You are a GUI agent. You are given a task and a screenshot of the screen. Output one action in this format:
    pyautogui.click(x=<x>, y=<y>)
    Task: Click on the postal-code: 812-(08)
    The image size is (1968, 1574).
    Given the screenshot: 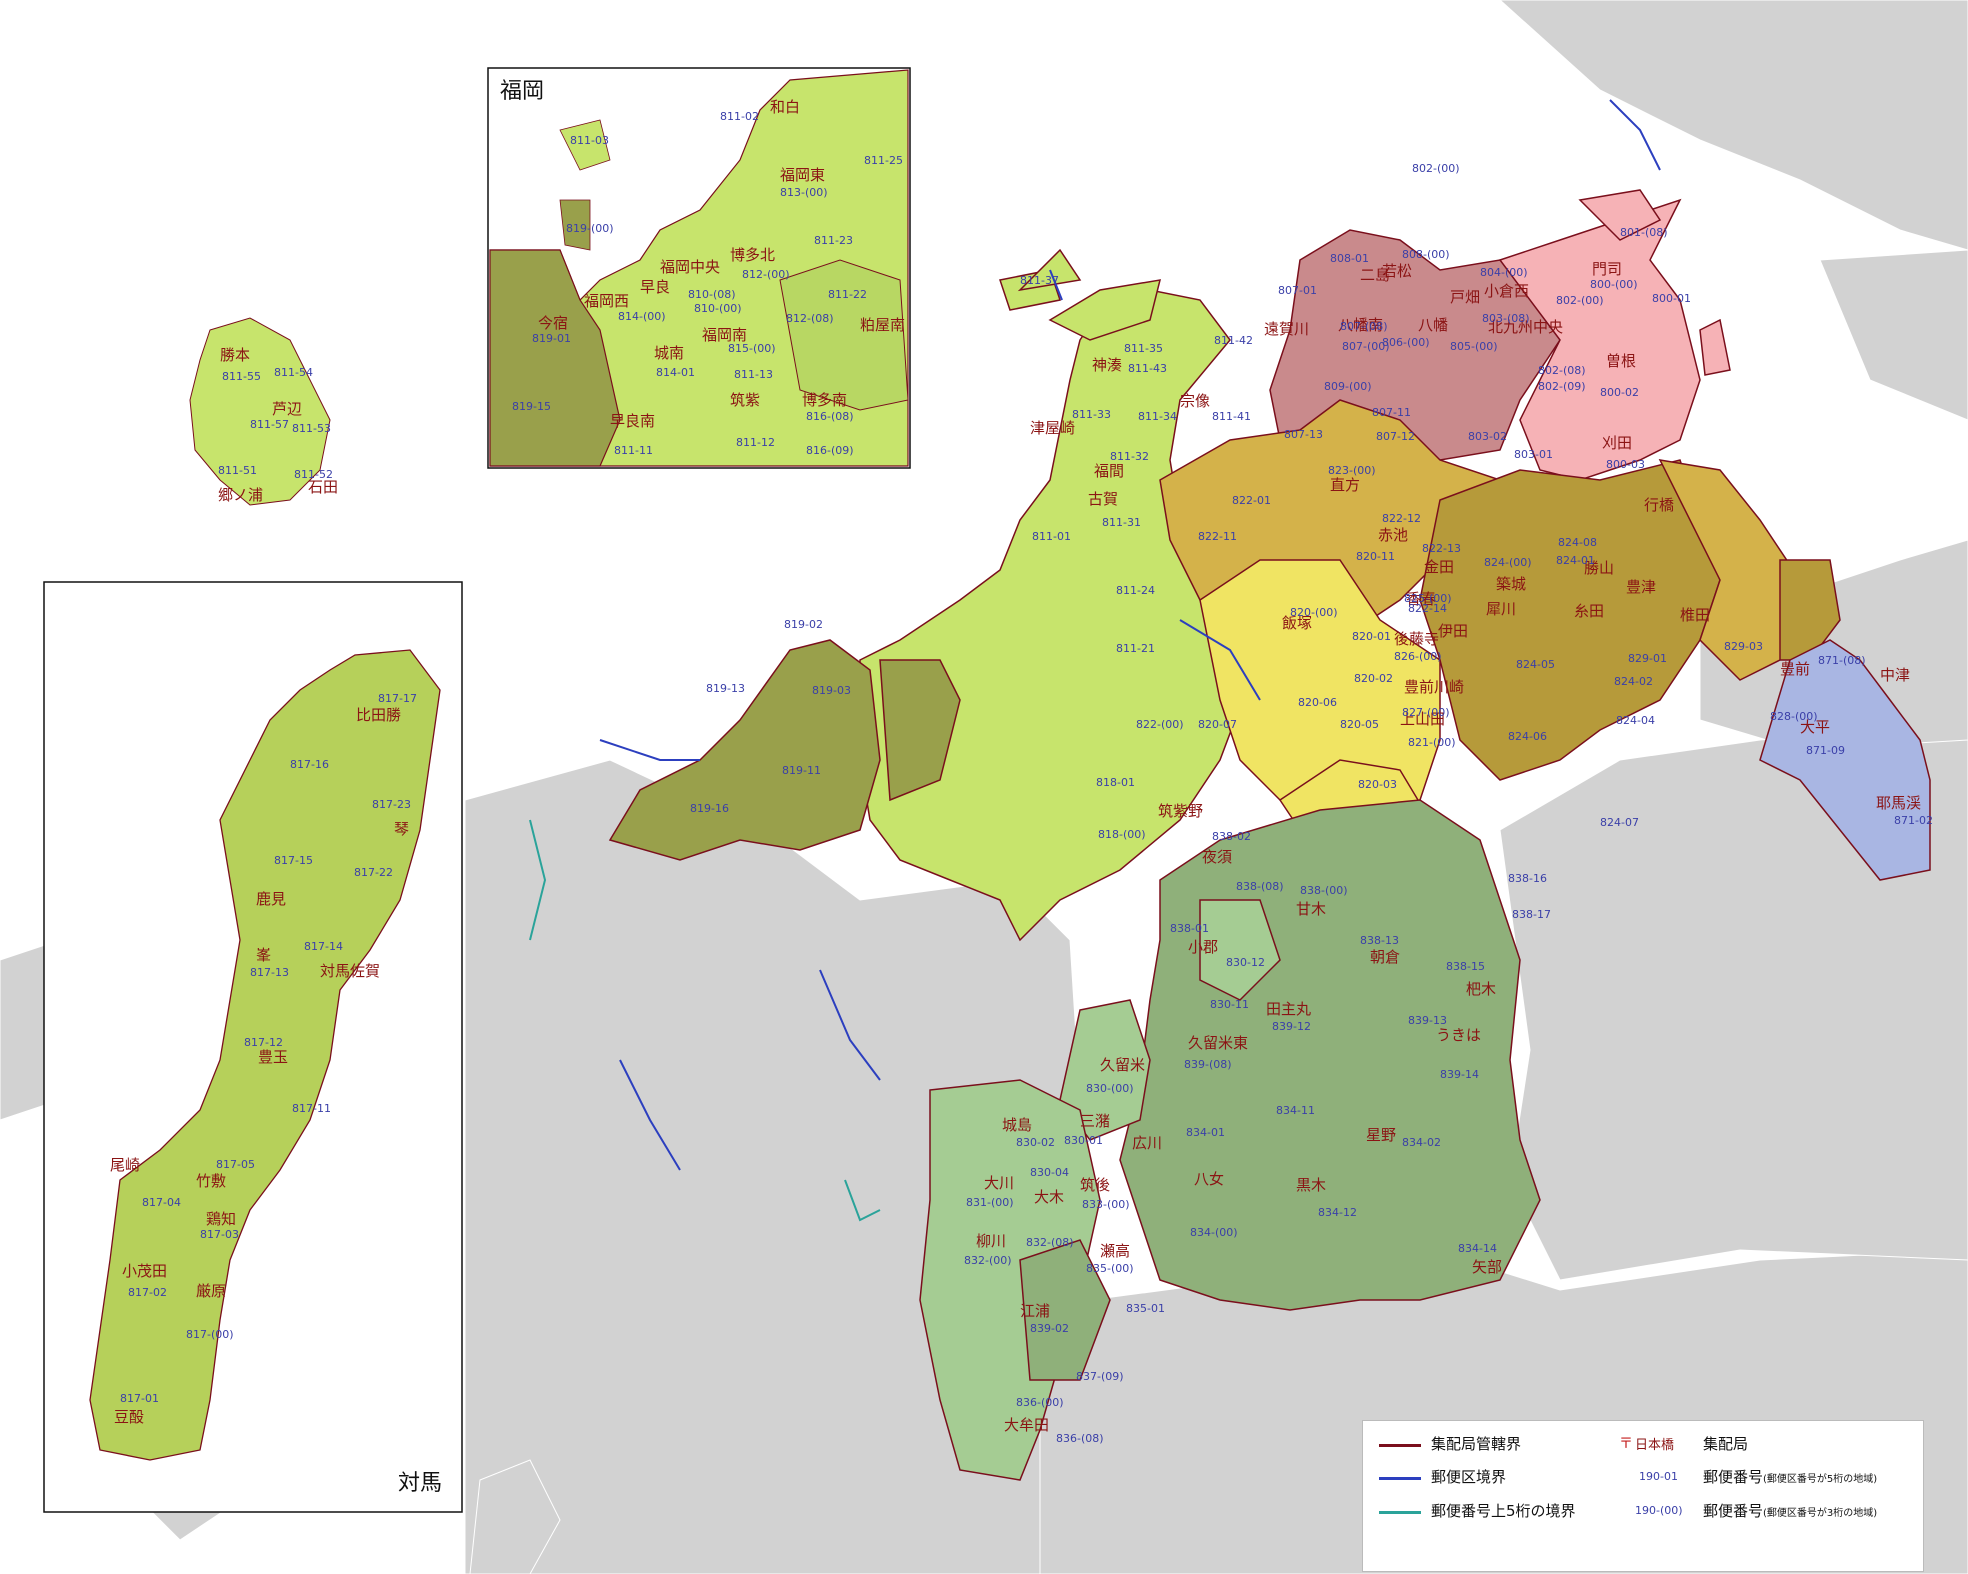 What is the action you would take?
    pyautogui.click(x=810, y=318)
    